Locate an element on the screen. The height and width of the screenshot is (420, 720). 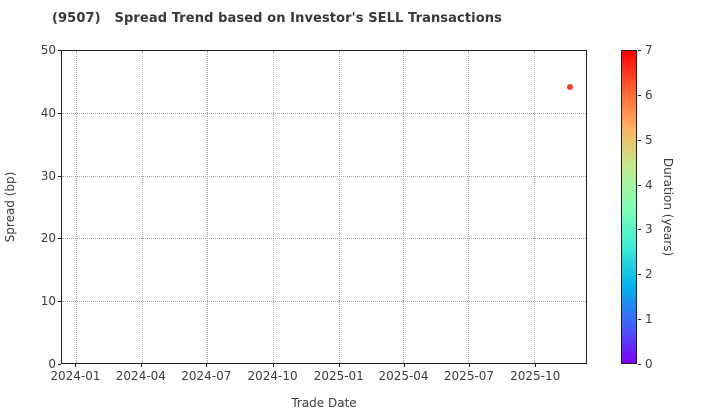
y-tick-label: 0 is located at coordinates (52, 364).